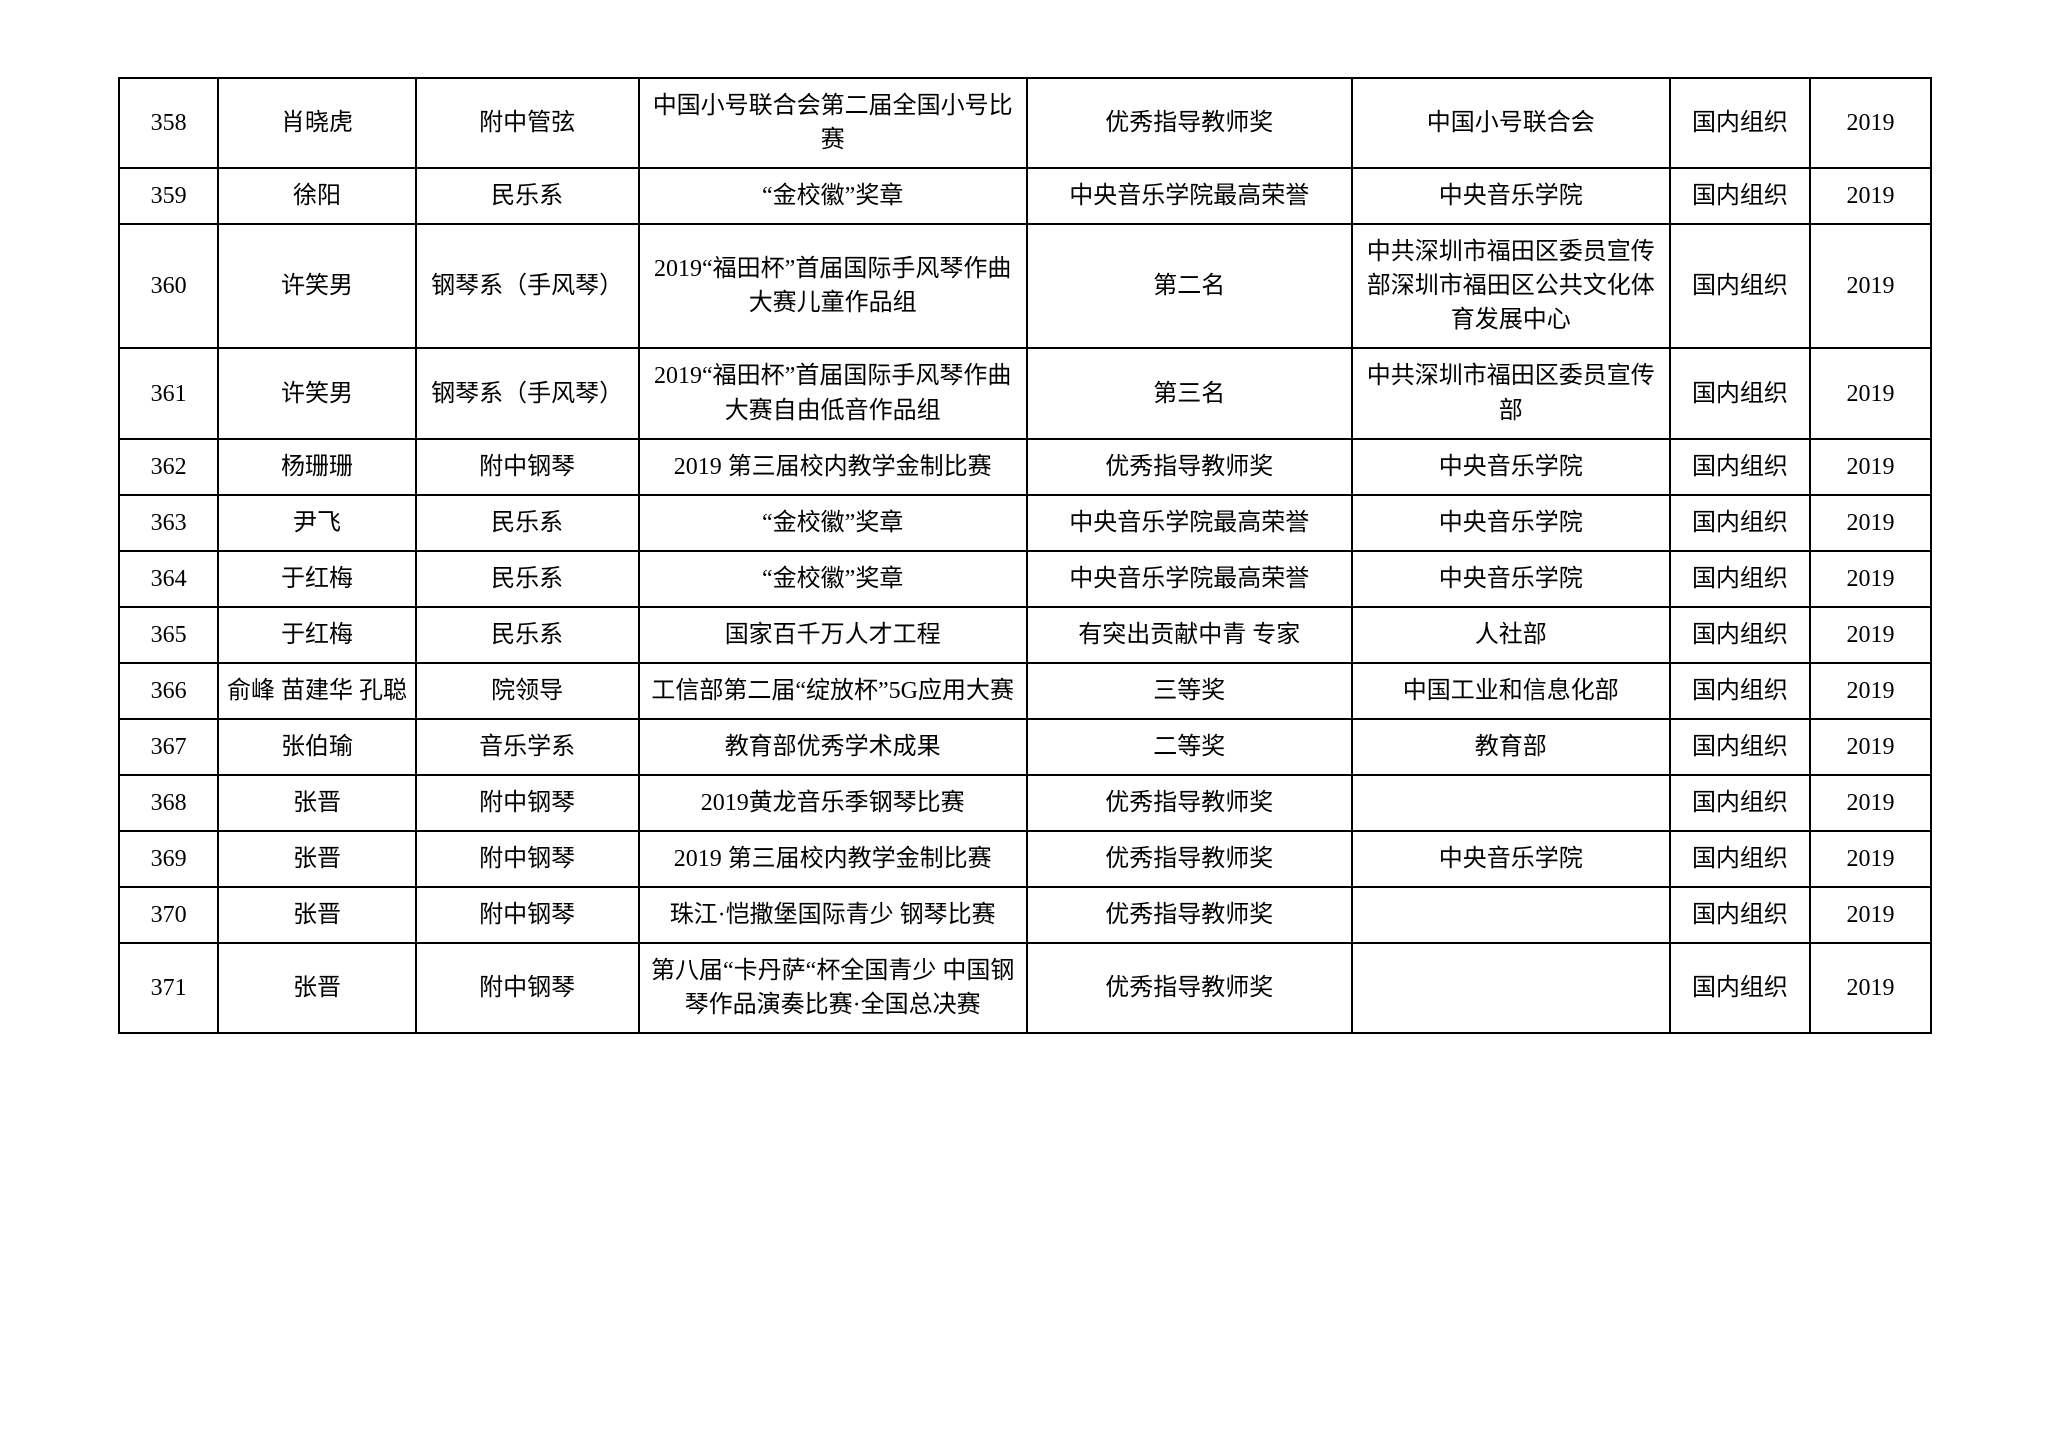  Describe the element at coordinates (317, 522) in the screenshot. I see `cell-name: 尹飞` at that location.